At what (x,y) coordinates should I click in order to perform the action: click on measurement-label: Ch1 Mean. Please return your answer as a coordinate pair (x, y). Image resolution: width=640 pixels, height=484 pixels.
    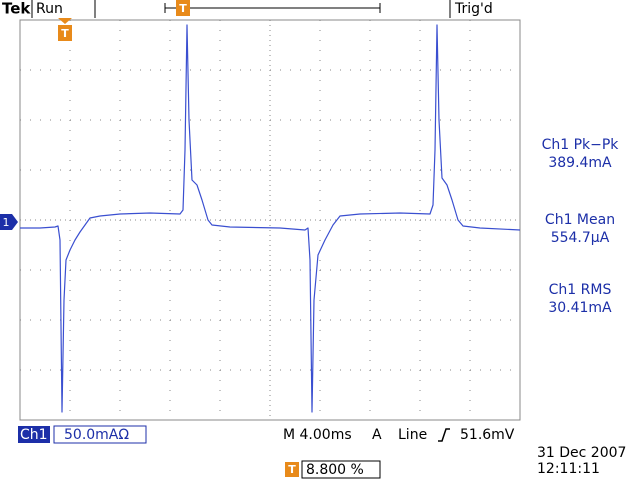
    Looking at the image, I should click on (580, 220).